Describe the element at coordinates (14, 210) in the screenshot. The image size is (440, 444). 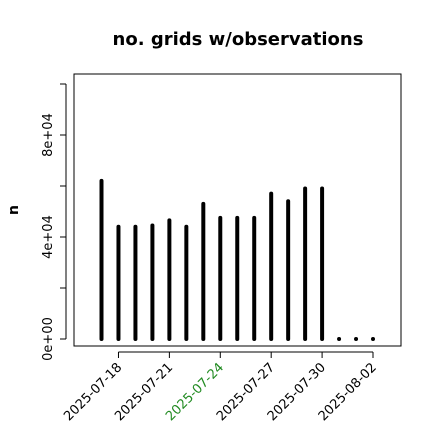
I see `y-axis-label: n` at that location.